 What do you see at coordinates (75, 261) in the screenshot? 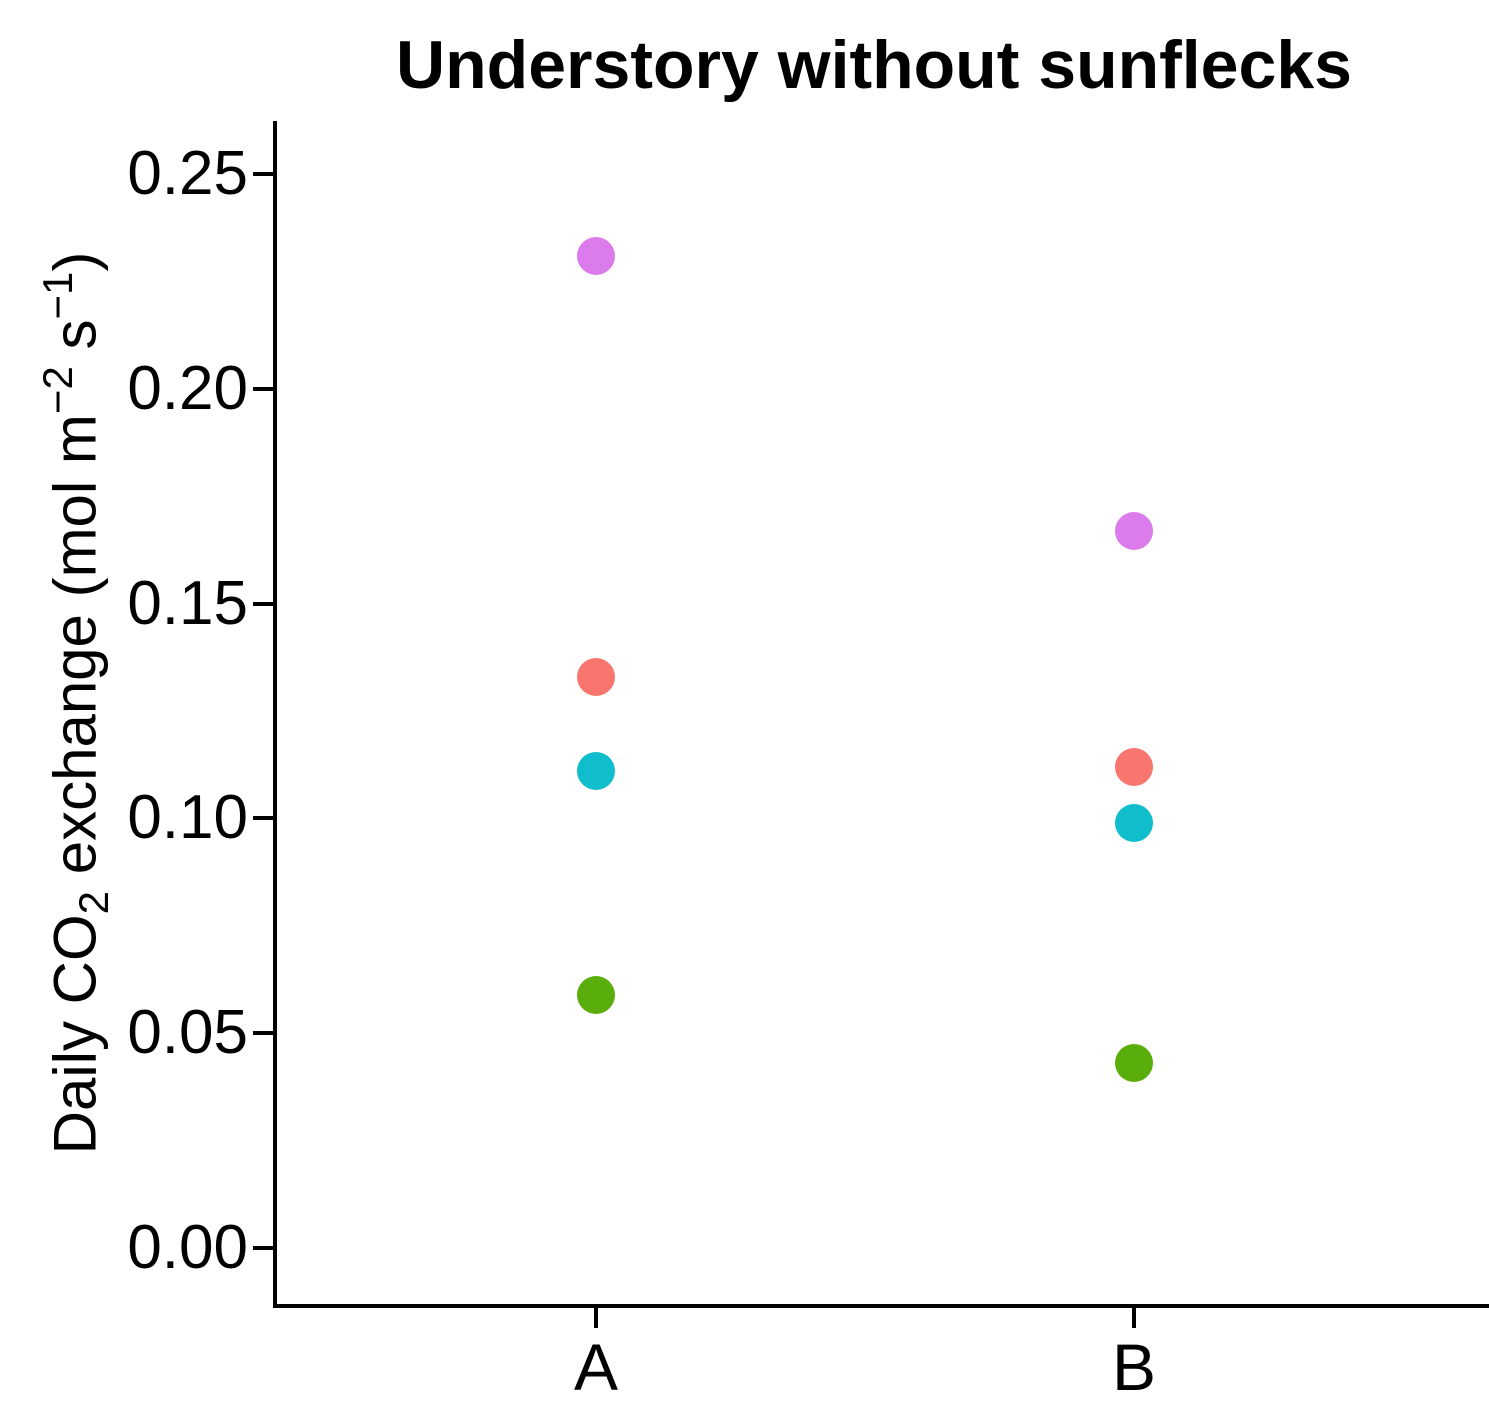
I see `y-axis-label-text: )` at bounding box center [75, 261].